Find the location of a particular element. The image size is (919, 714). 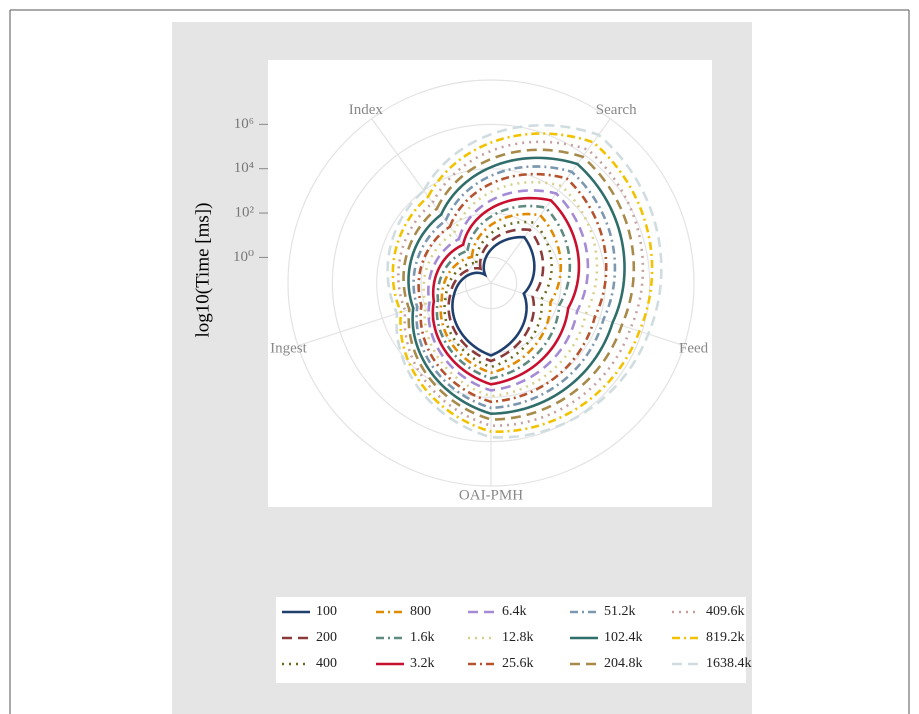

legend-label: 3.2k is located at coordinates (422, 663).